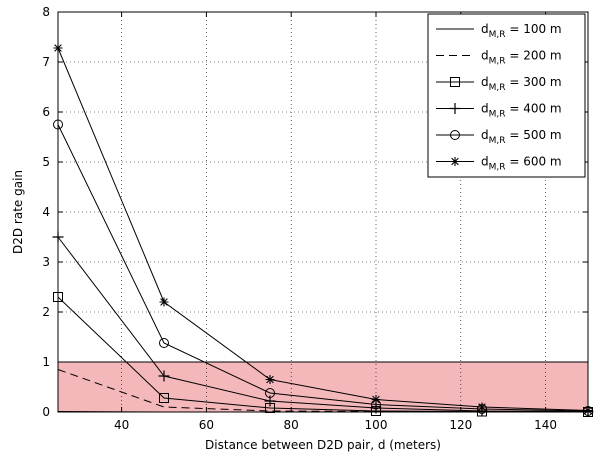 The height and width of the screenshot is (456, 598). What do you see at coordinates (46, 62) in the screenshot?
I see `y-tick-label: 7` at bounding box center [46, 62].